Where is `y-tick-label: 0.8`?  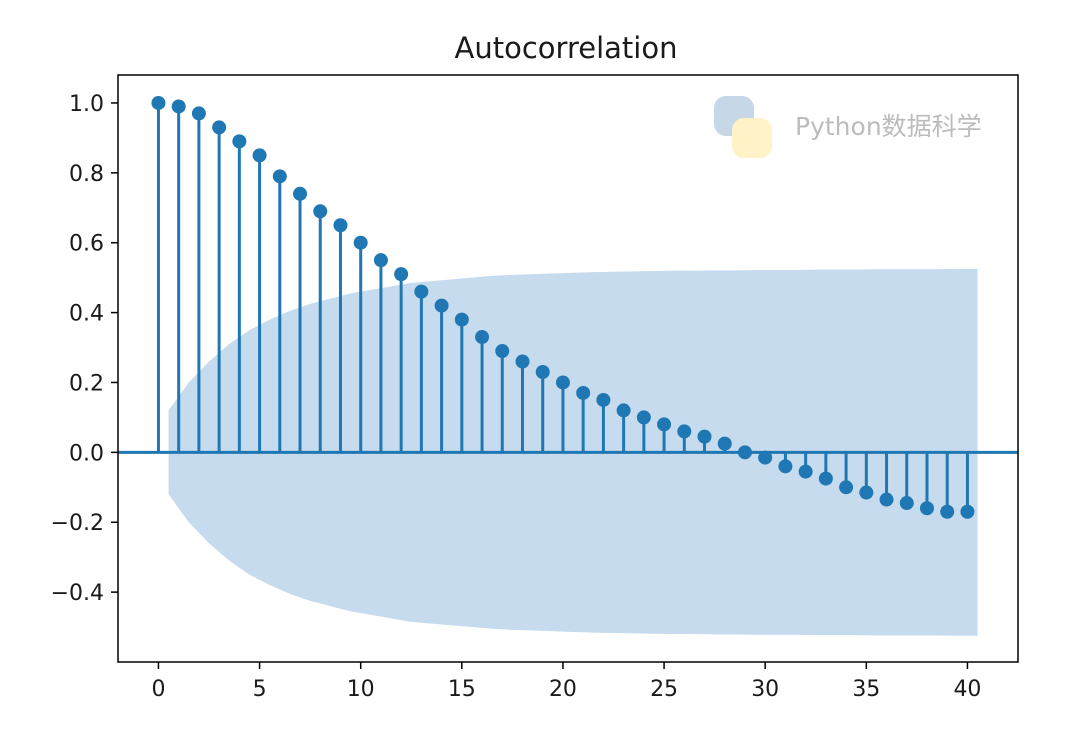
y-tick-label: 0.8 is located at coordinates (86, 174).